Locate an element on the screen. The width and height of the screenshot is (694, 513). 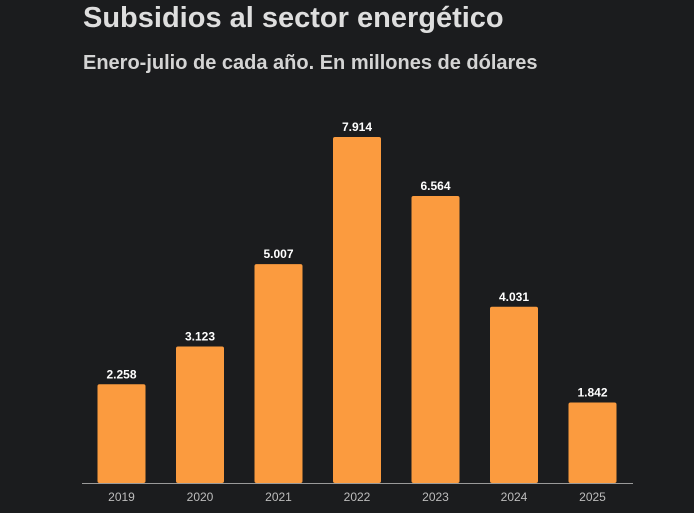
x-tick-label-2021: 2021 is located at coordinates (278, 497).